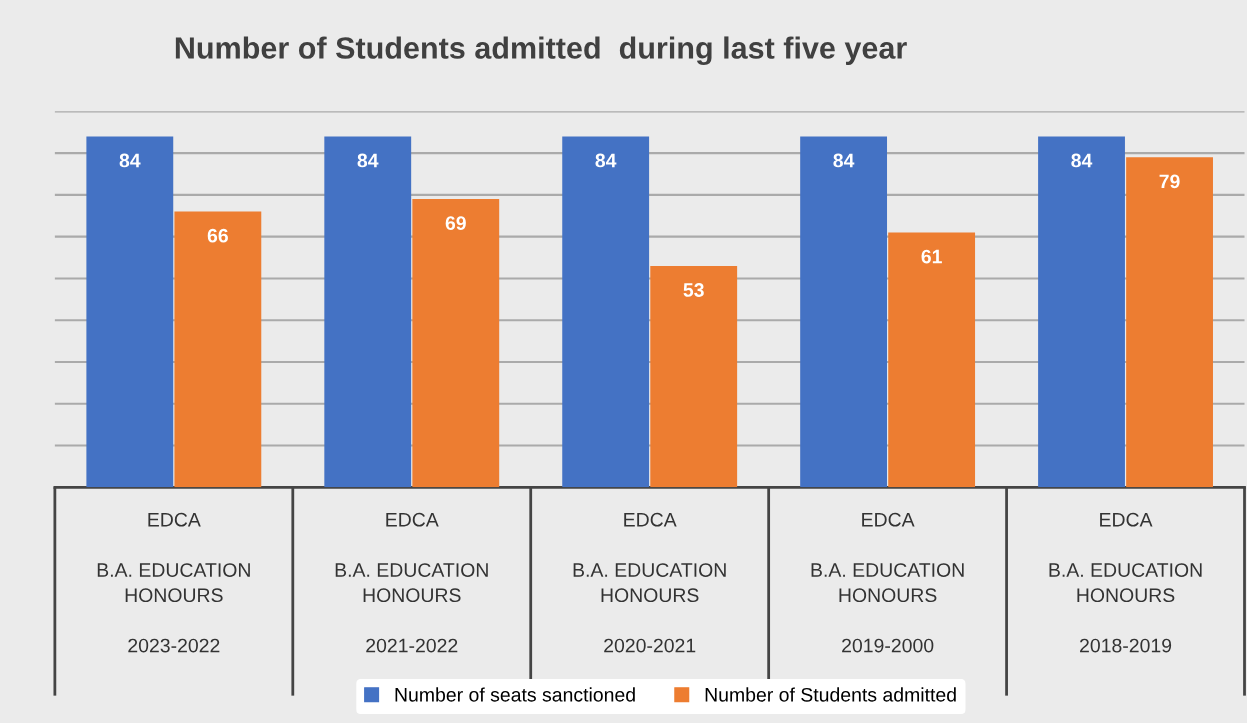  What do you see at coordinates (455, 223) in the screenshot?
I see `data-label: 69` at bounding box center [455, 223].